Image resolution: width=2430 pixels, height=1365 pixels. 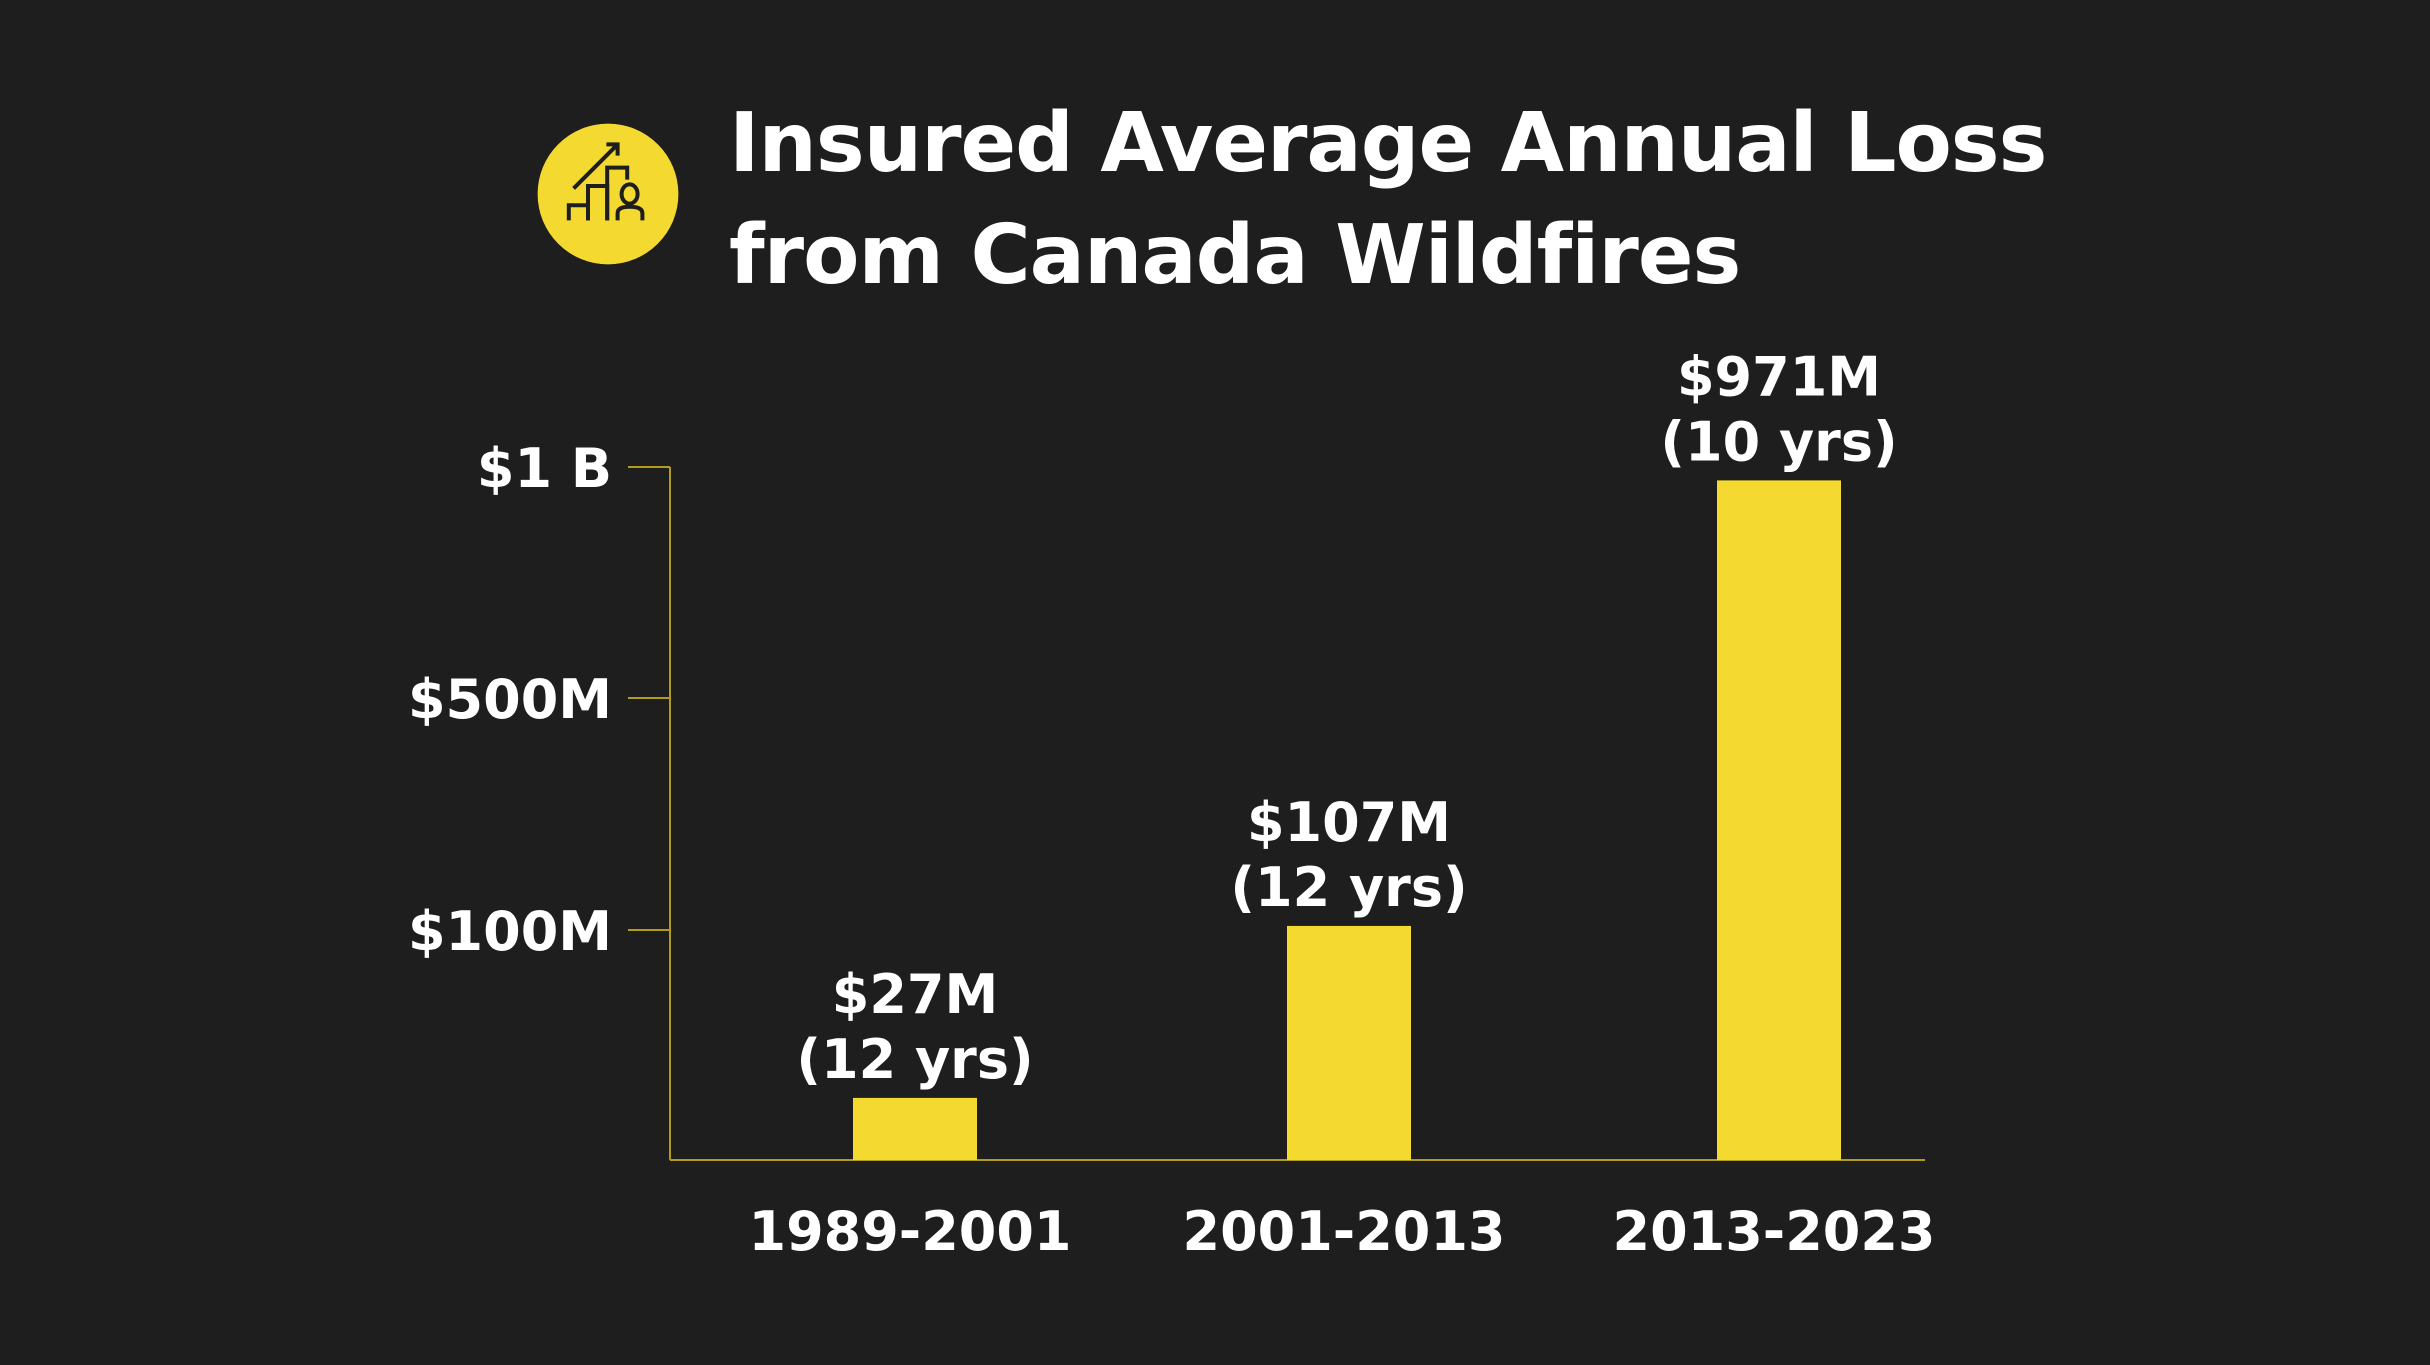 What do you see at coordinates (915, 994) in the screenshot?
I see `bar-value-label: $27M` at bounding box center [915, 994].